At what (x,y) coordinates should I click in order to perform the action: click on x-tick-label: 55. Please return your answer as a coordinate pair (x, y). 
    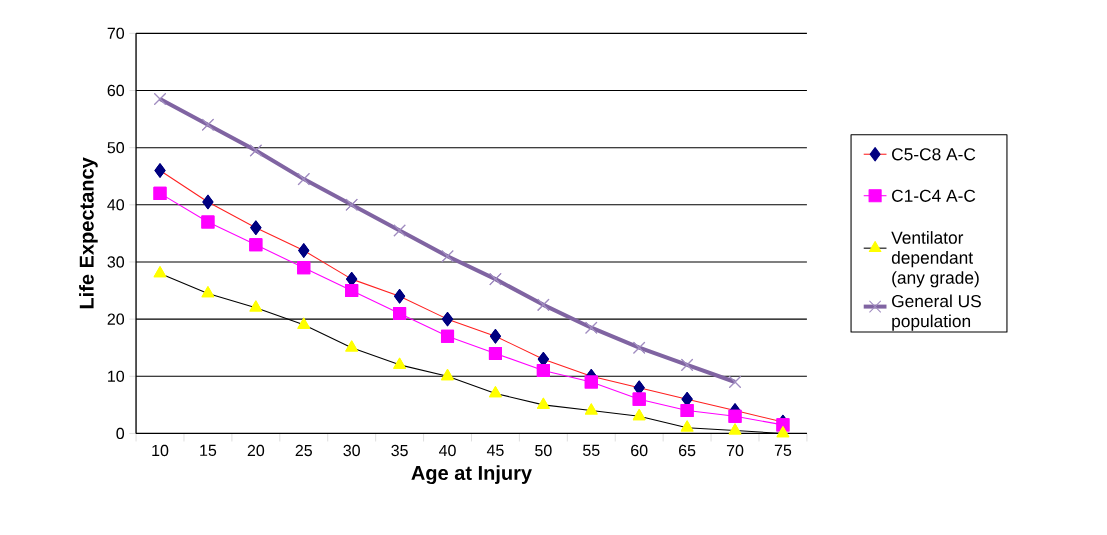
    Looking at the image, I should click on (591, 450).